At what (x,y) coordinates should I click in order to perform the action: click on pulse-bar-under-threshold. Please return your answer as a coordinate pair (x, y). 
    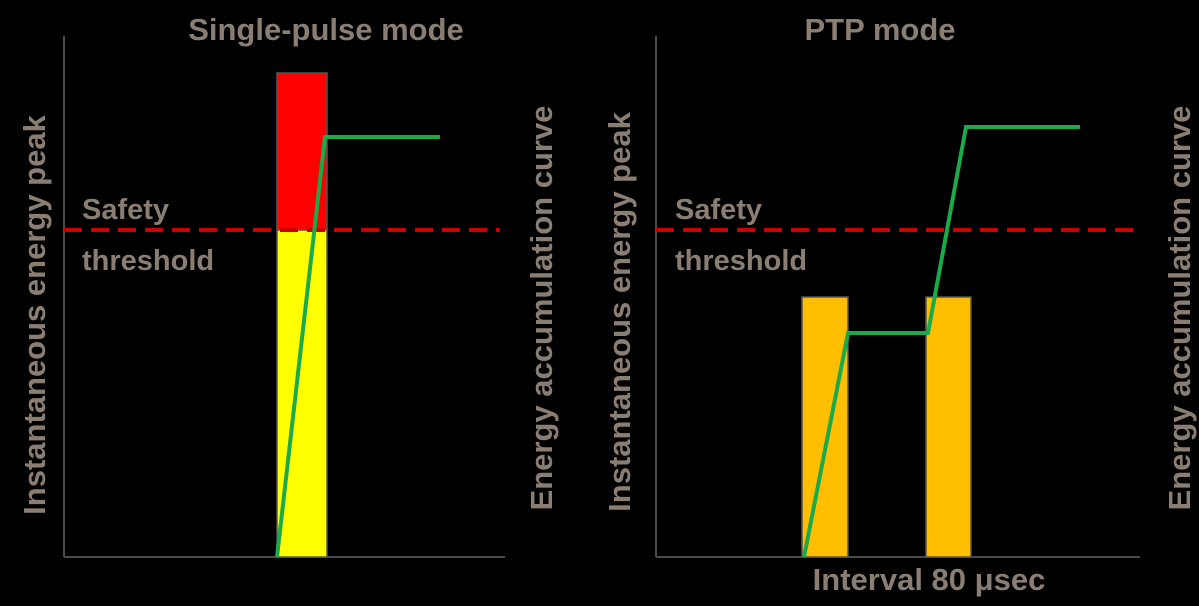
    Looking at the image, I should click on (302, 393).